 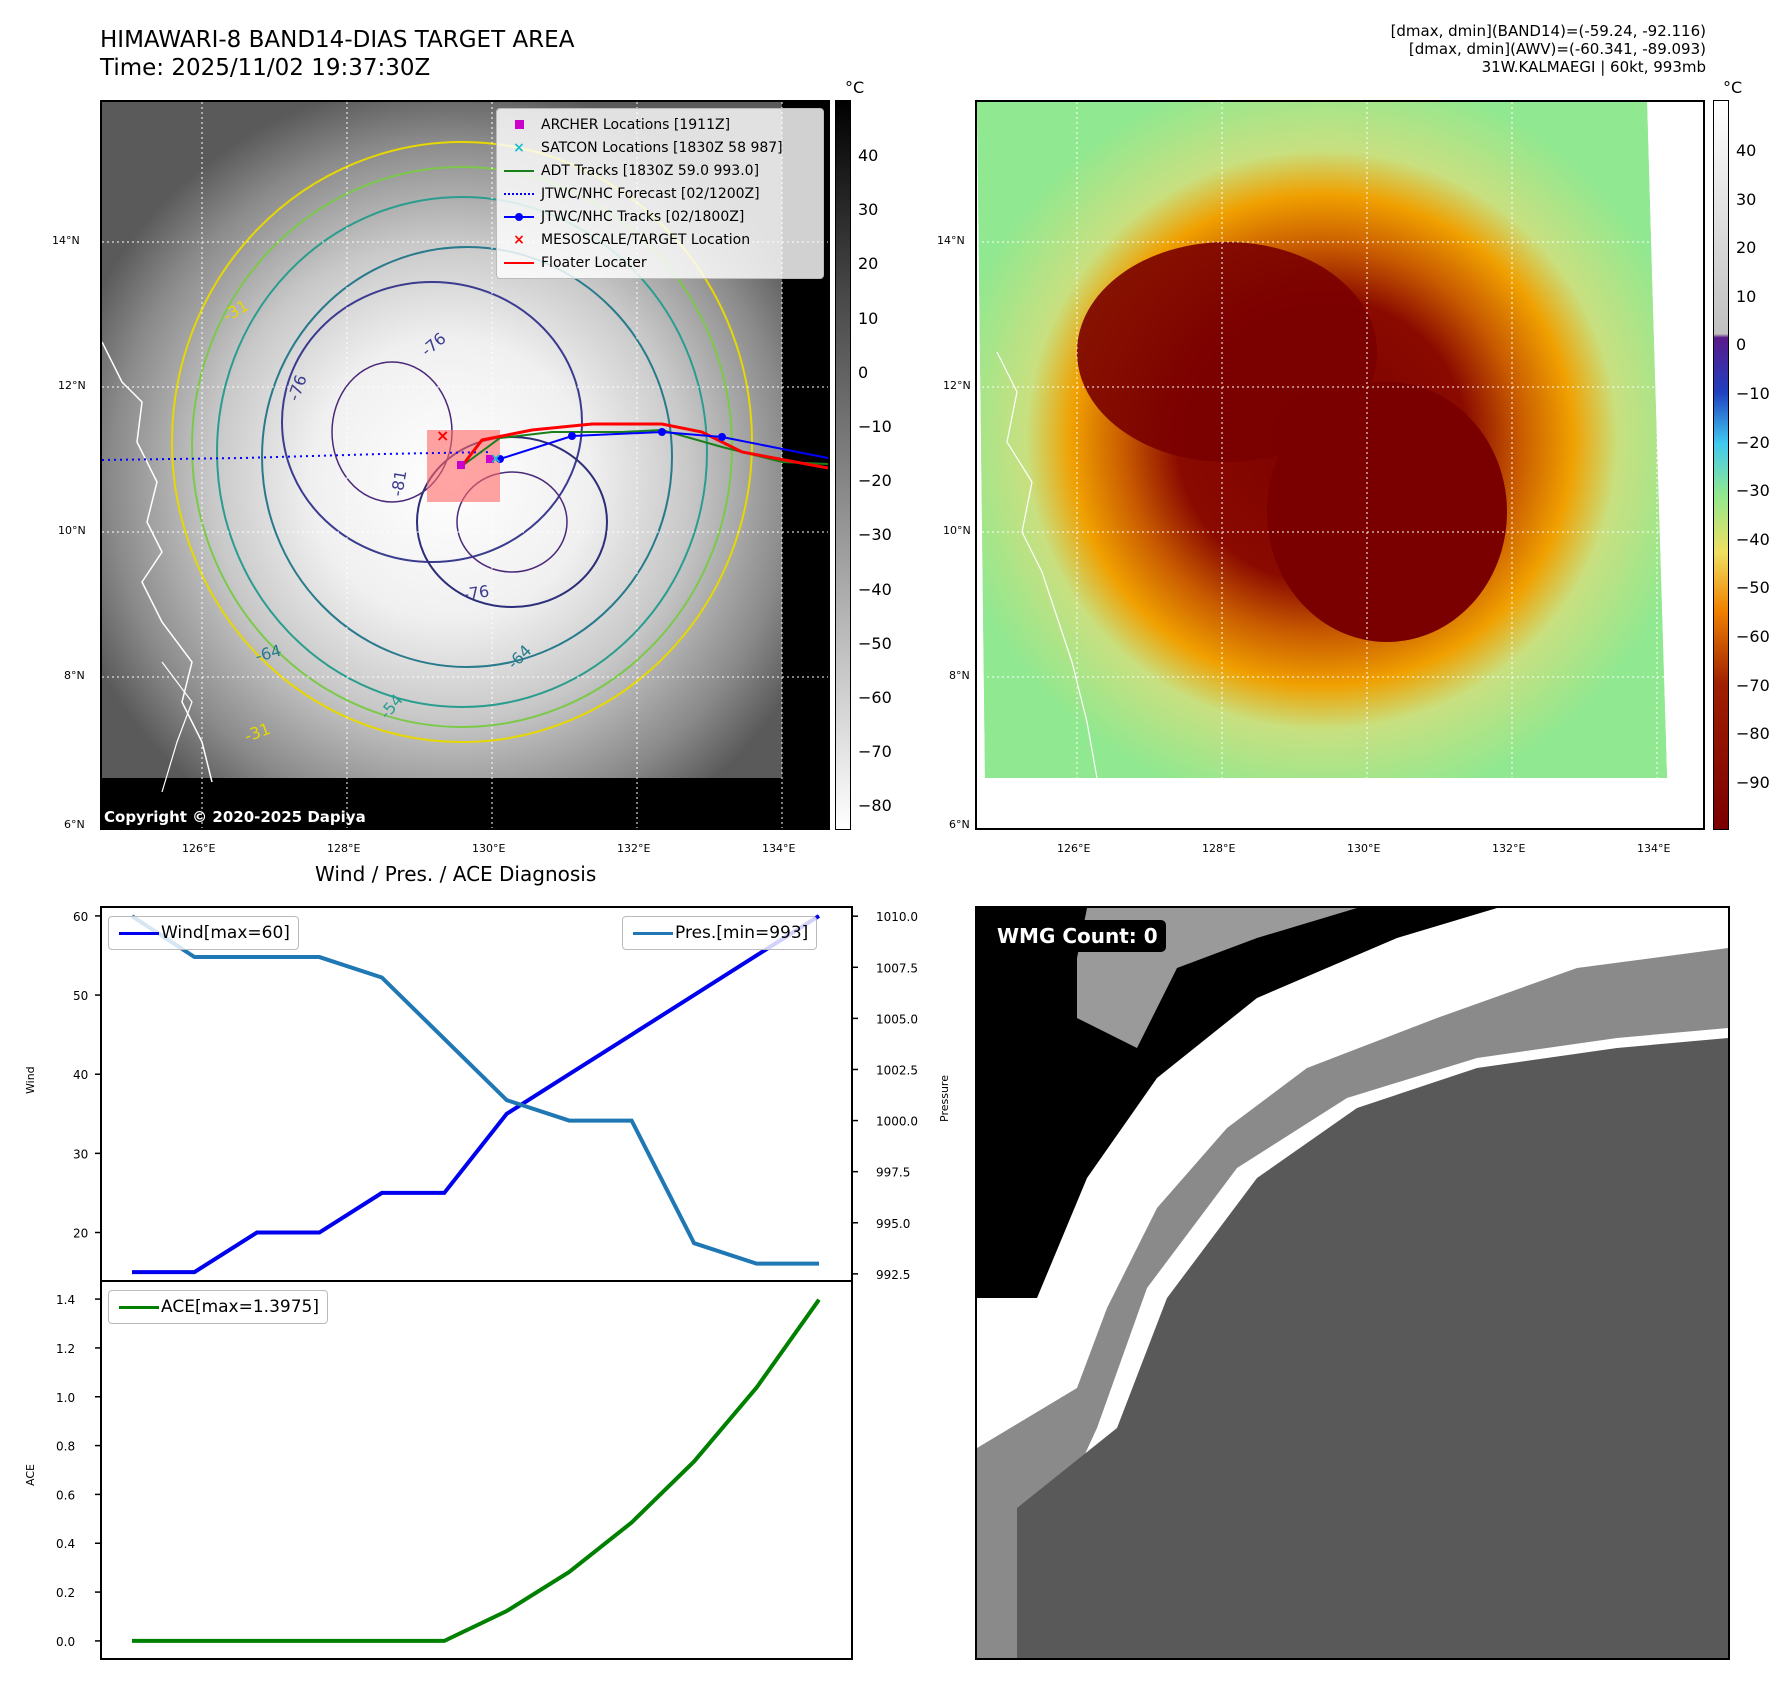 What do you see at coordinates (337, 40) in the screenshot?
I see `title-line-1: HIMAWARI-8 BAND14-DIAS TARGET AREA` at bounding box center [337, 40].